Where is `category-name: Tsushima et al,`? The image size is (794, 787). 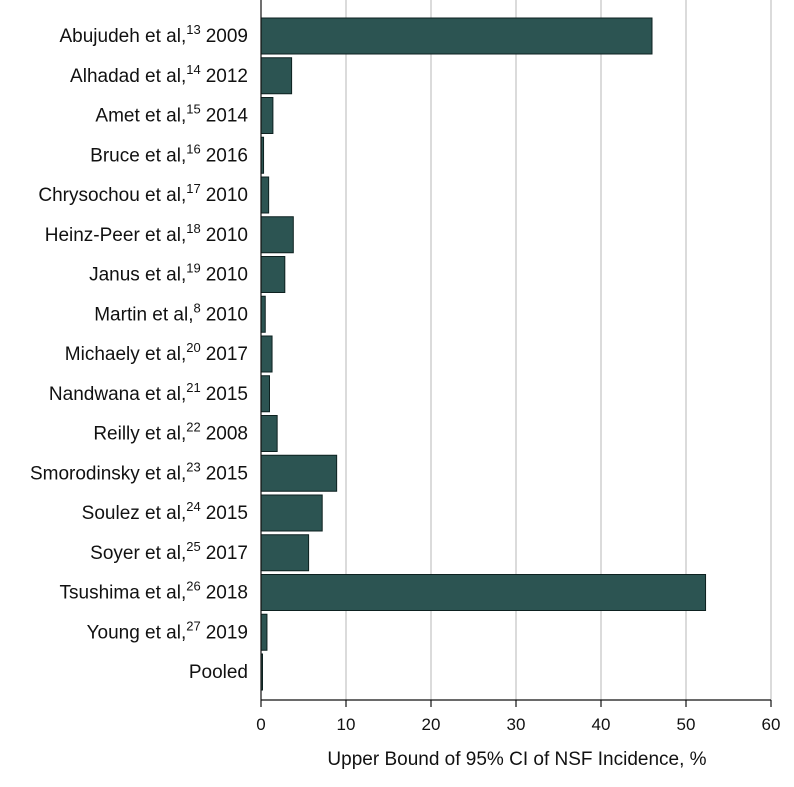
category-name: Tsushima et al, is located at coordinates (123, 593).